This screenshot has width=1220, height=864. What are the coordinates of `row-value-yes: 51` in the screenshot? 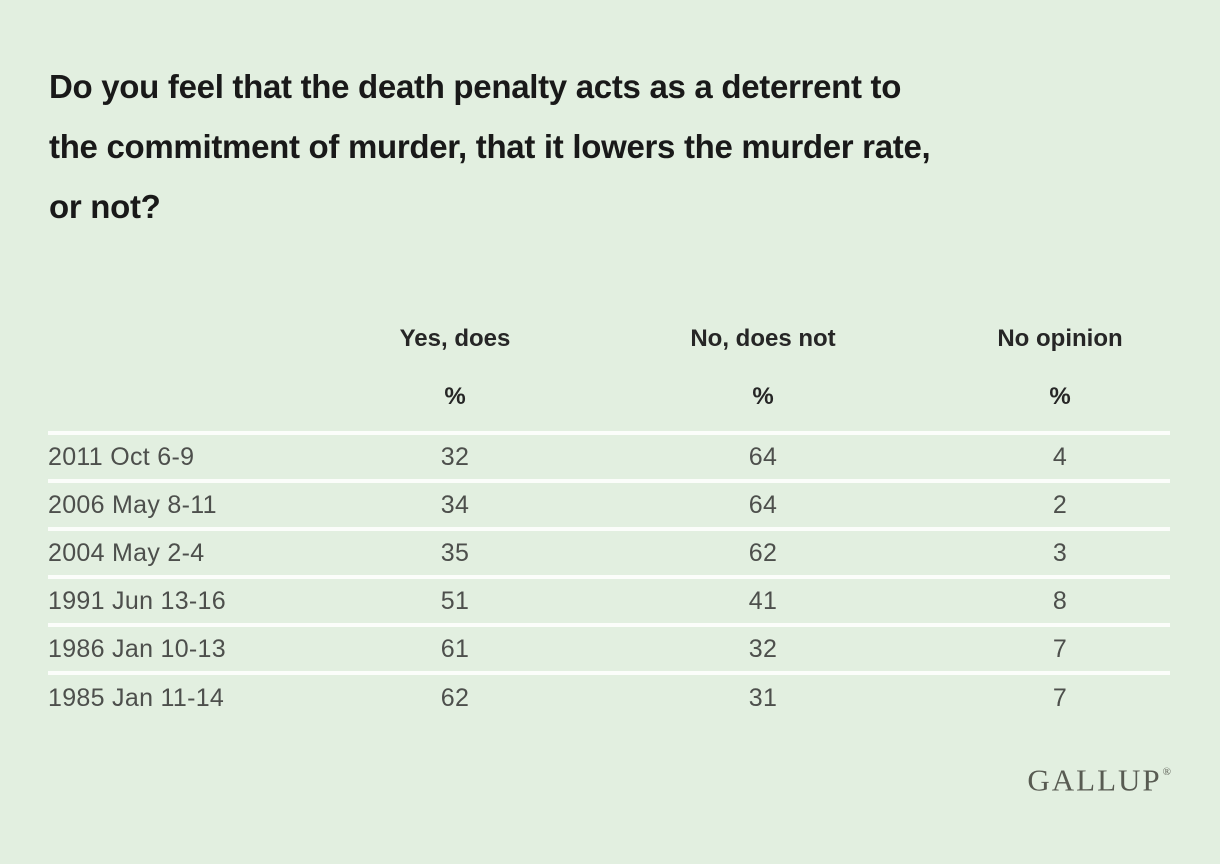 It's located at (455, 600).